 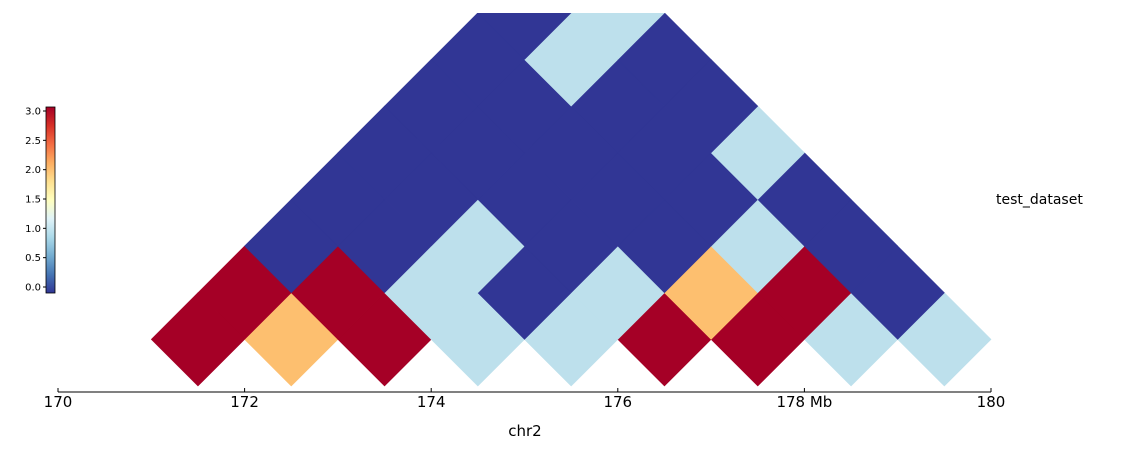 I want to click on track-label: test_dataset, so click(x=1039, y=200).